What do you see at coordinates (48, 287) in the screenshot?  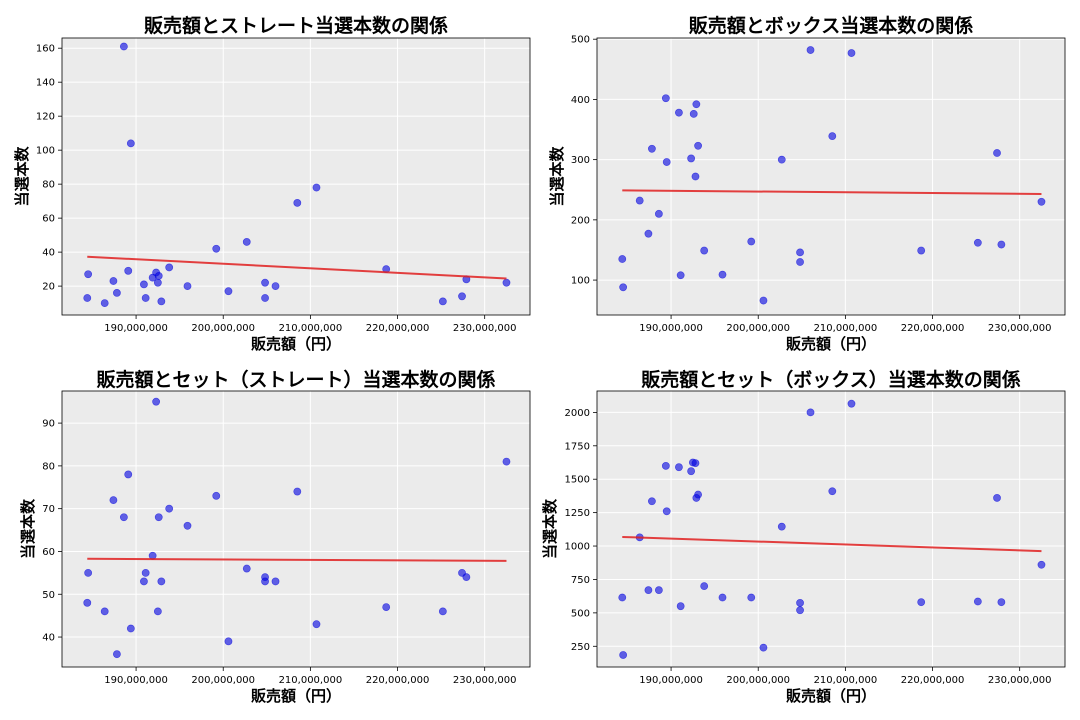 I see `y-tick-label: 20` at bounding box center [48, 287].